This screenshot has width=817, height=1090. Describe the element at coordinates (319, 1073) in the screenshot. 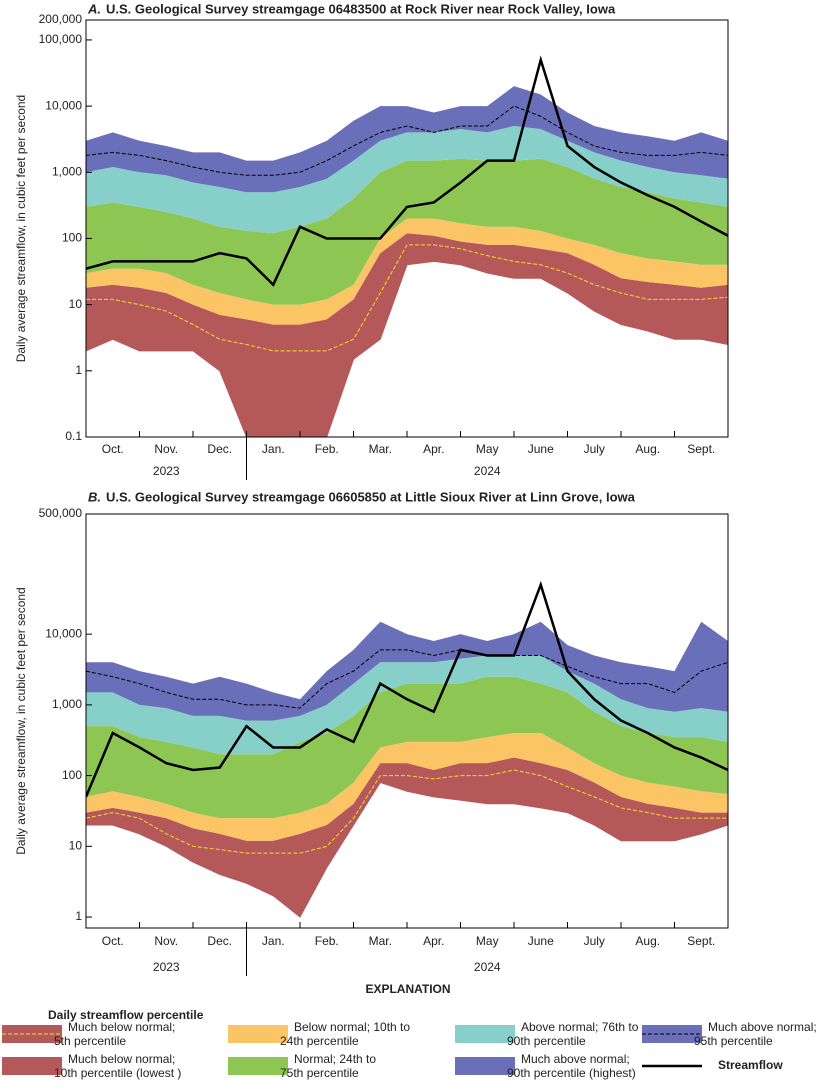

I see `legend-label: 75th percentile` at that location.